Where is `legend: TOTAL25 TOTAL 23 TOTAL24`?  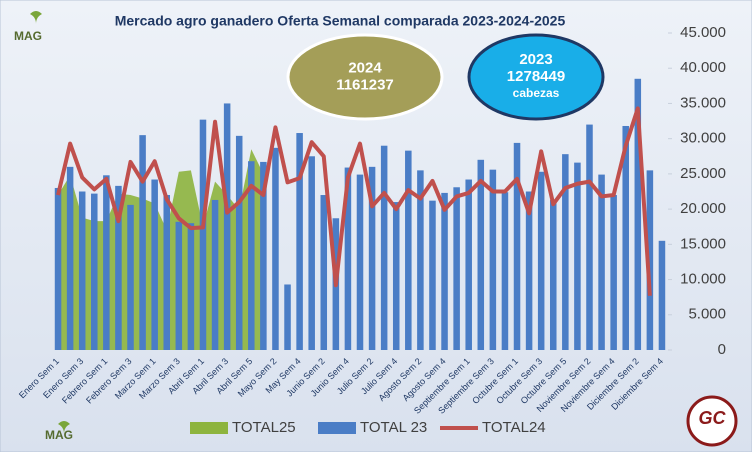
legend: TOTAL25 TOTAL 23 TOTAL24 is located at coordinates (368, 427).